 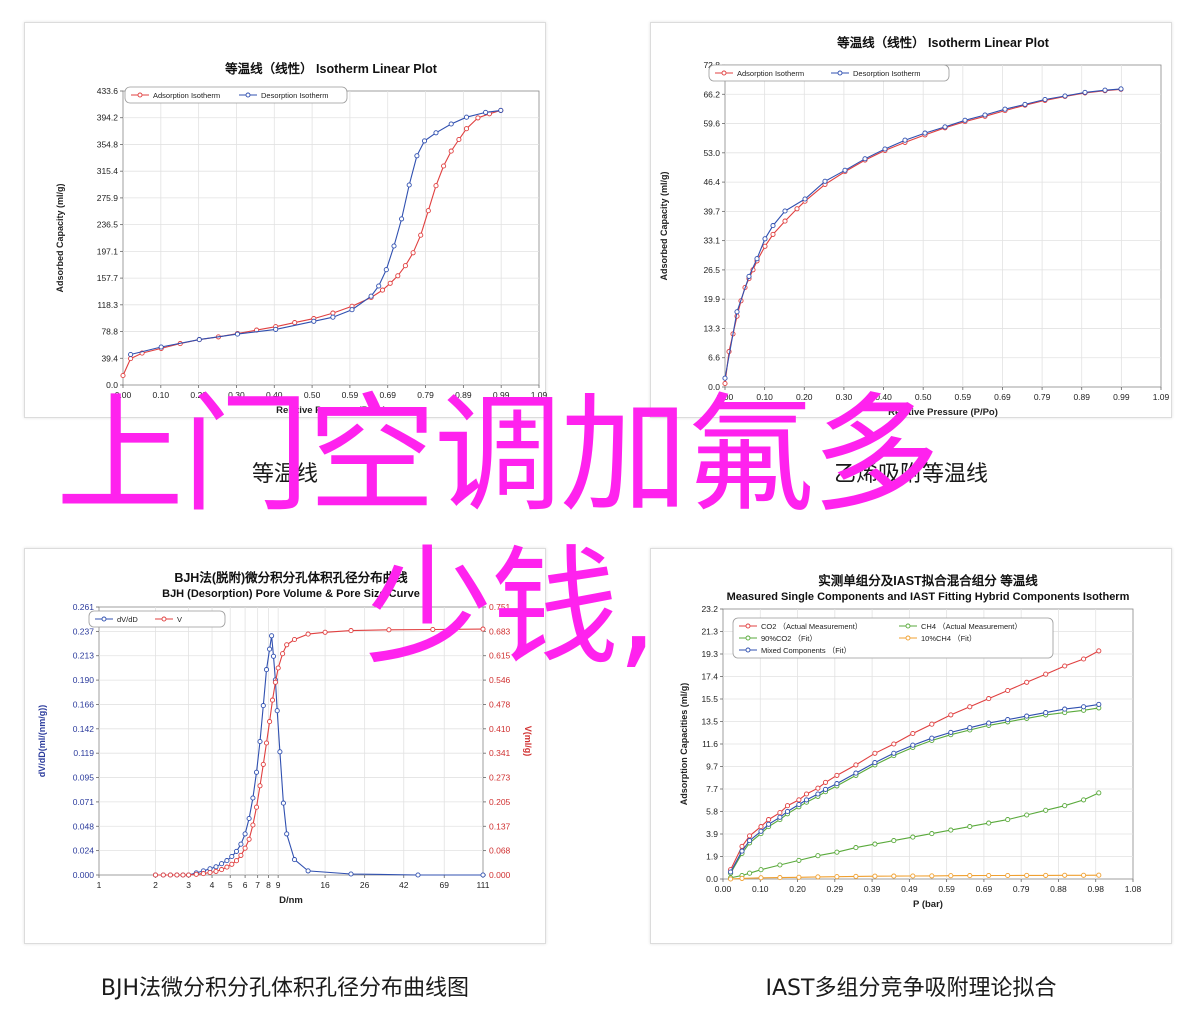 What do you see at coordinates (108, 225) in the screenshot?
I see `y-tick-label: 236.5` at bounding box center [108, 225].